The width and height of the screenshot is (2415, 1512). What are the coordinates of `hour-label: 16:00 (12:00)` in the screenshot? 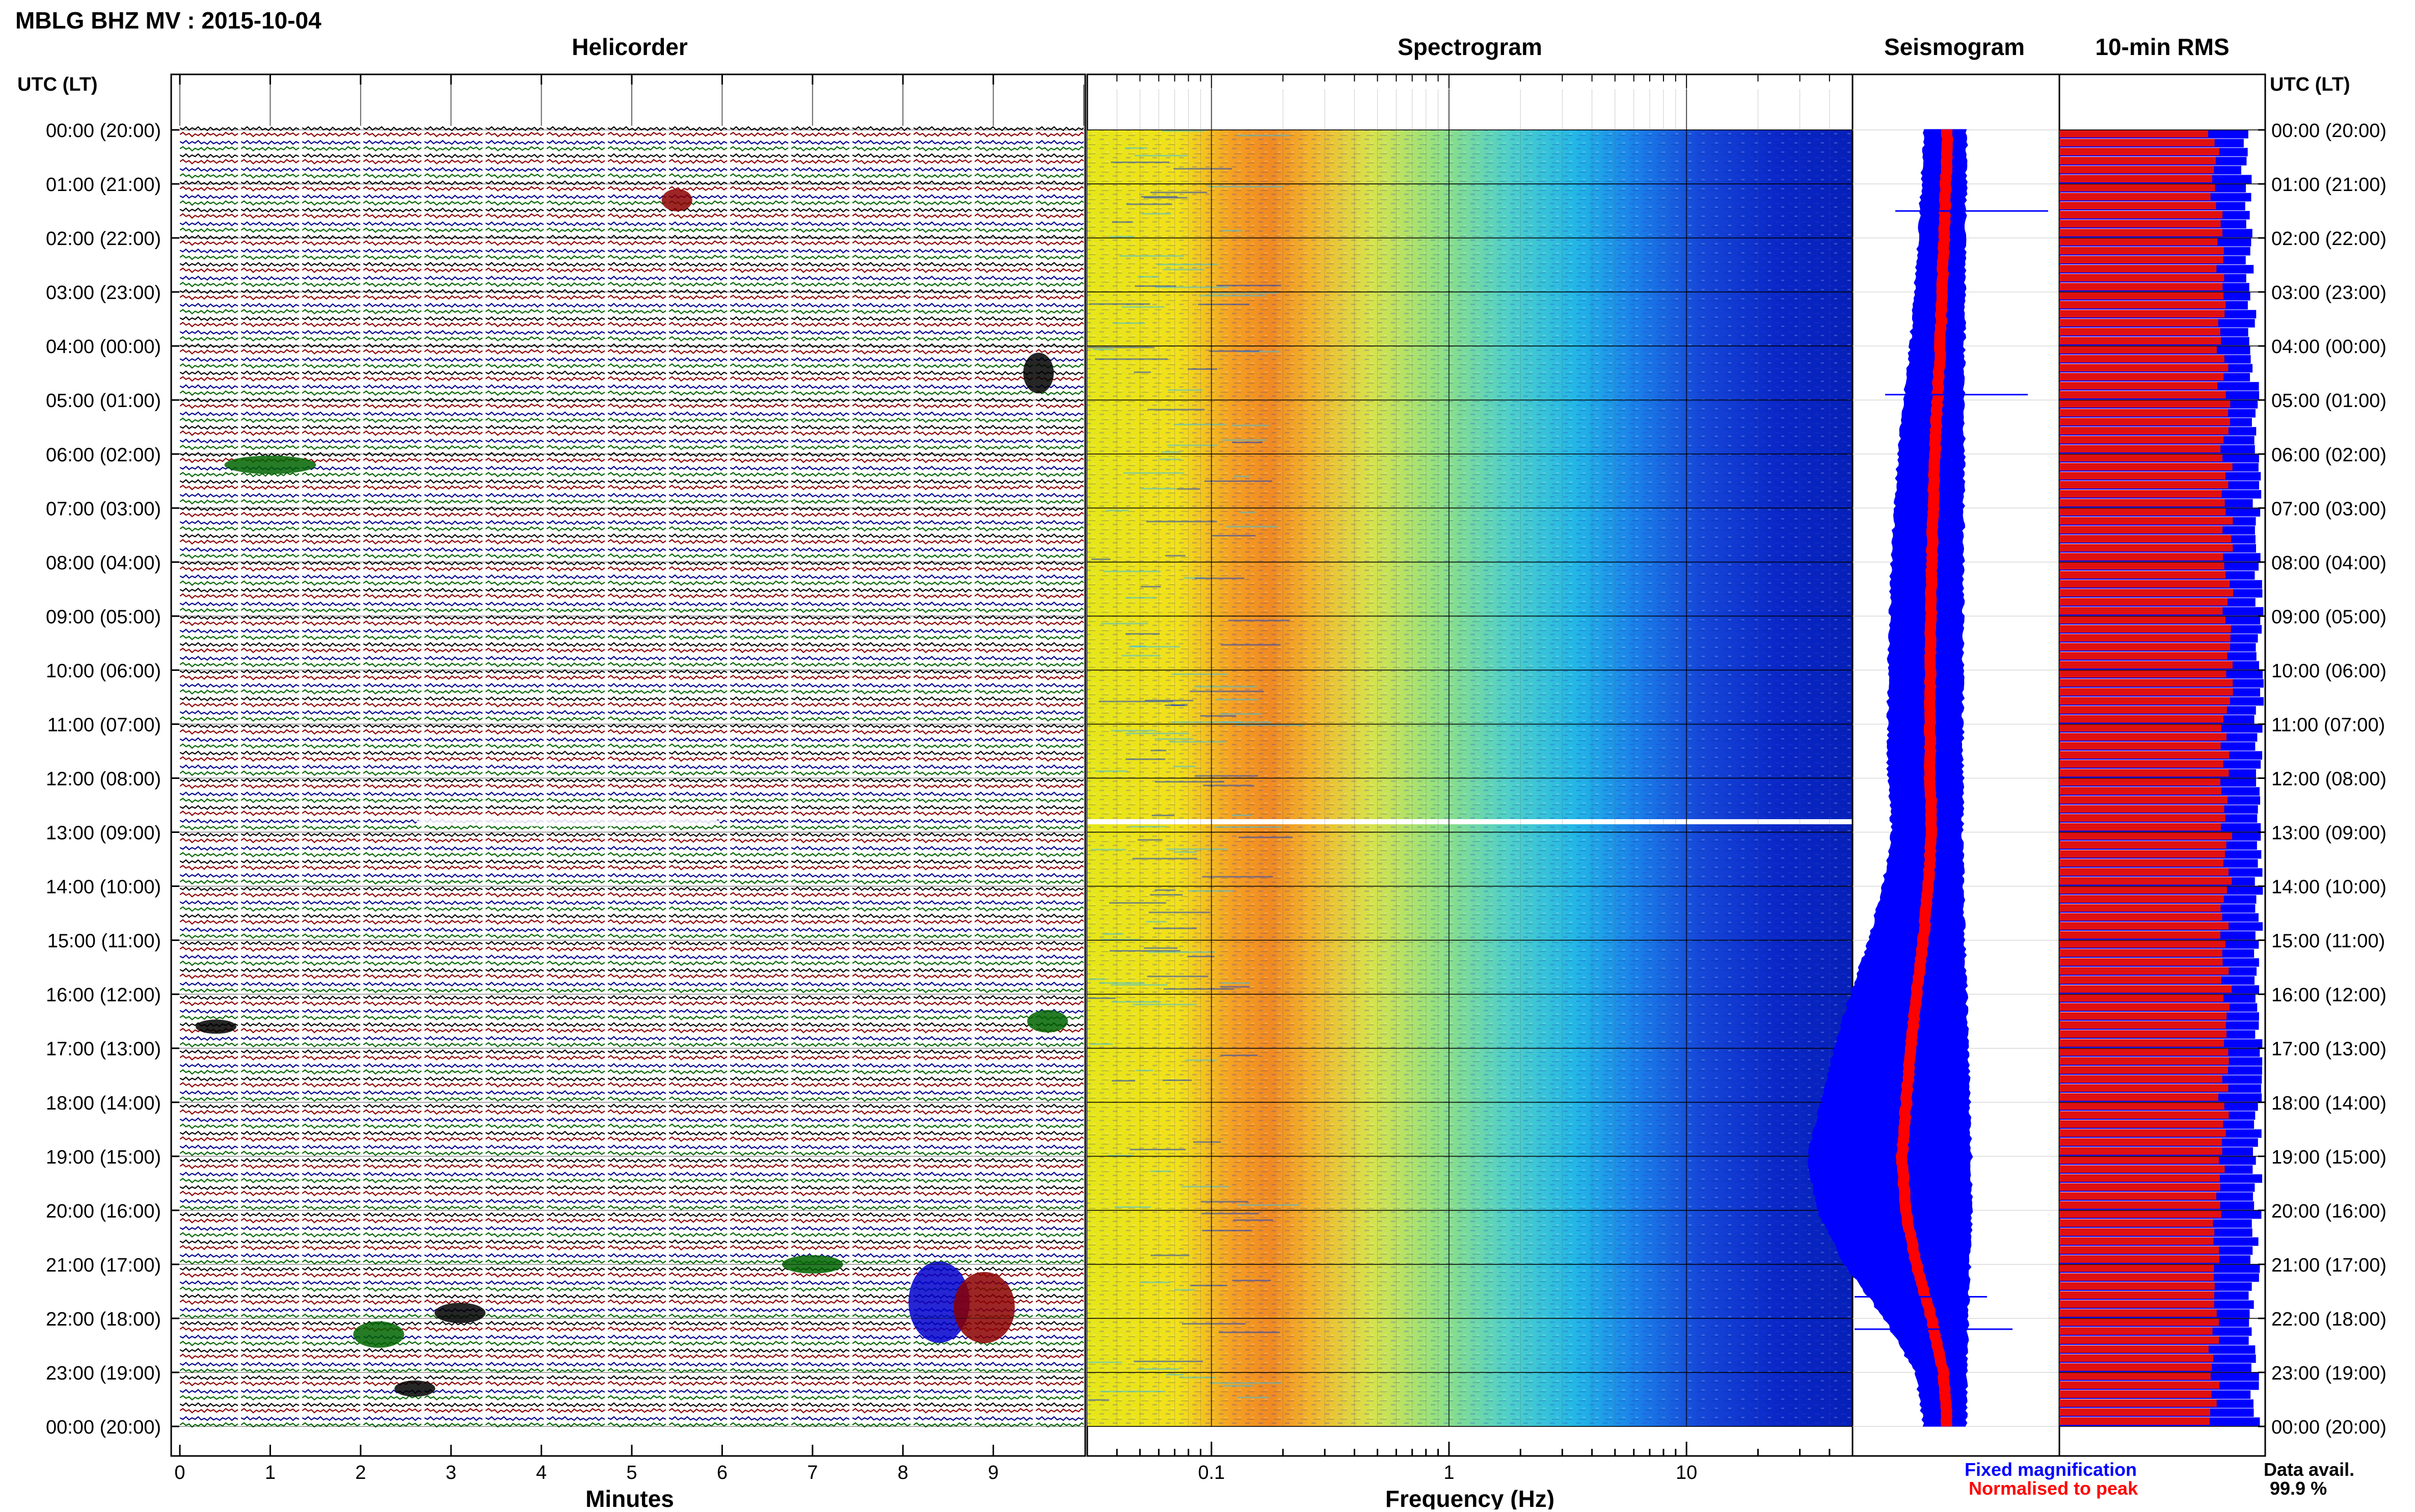 It's located at (2328, 996).